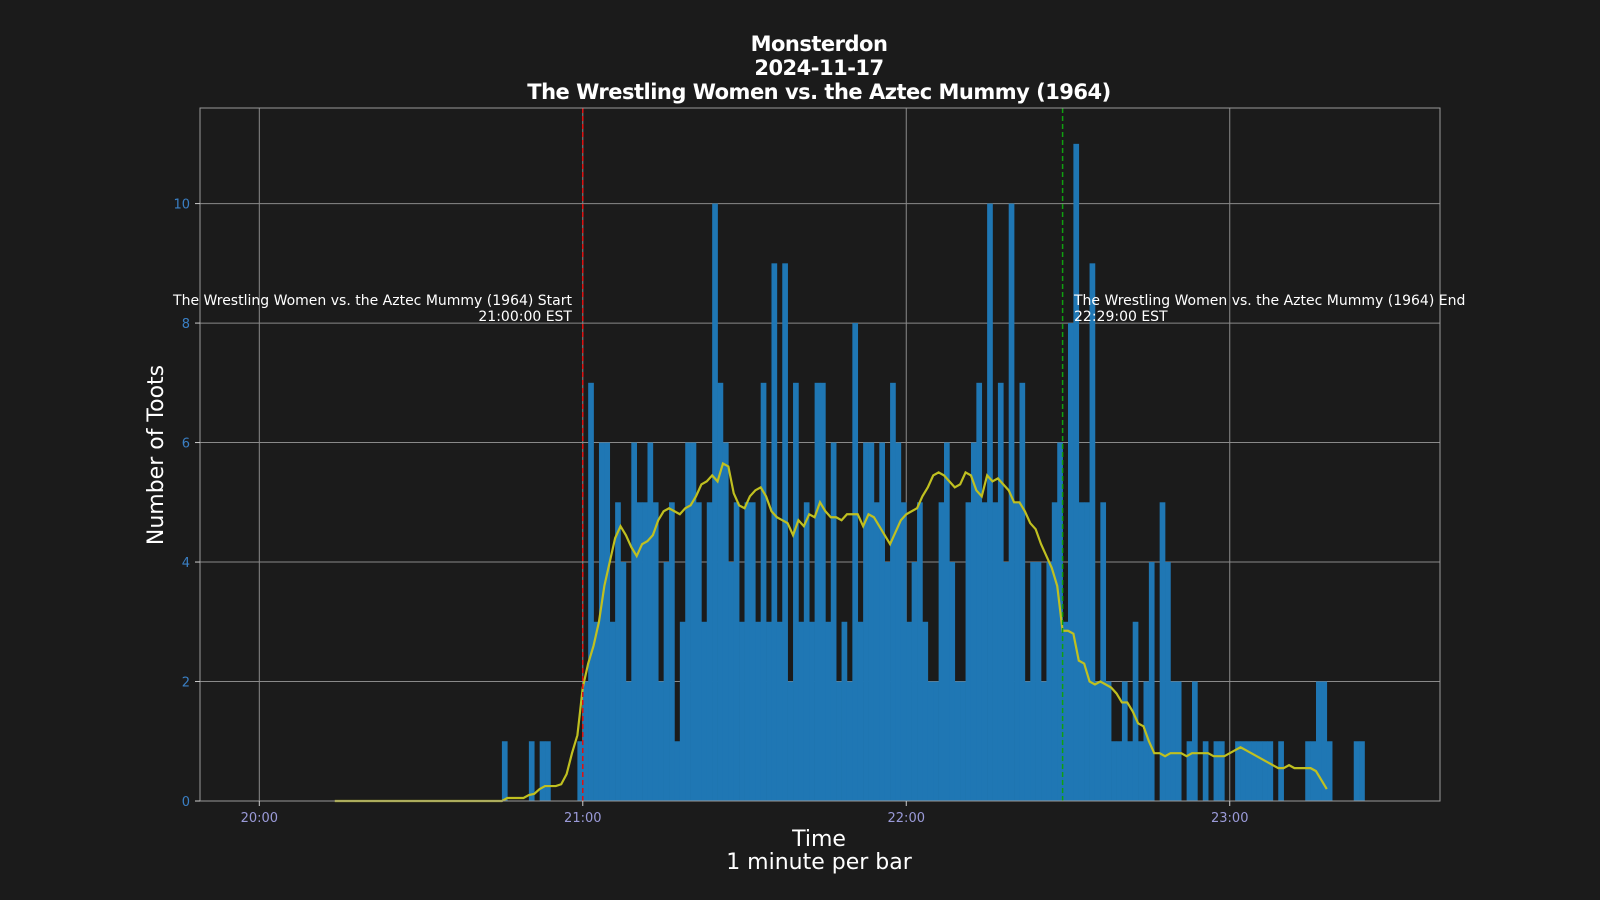 The height and width of the screenshot is (900, 1600). What do you see at coordinates (186, 504) in the screenshot?
I see `y-ticks: 0 2 4 6 8 10` at bounding box center [186, 504].